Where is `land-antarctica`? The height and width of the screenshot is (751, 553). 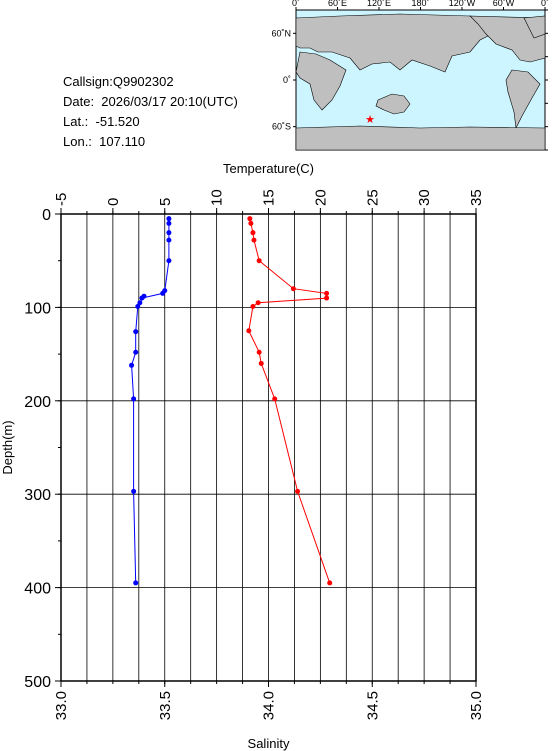
land-antarctica is located at coordinates (420, 138).